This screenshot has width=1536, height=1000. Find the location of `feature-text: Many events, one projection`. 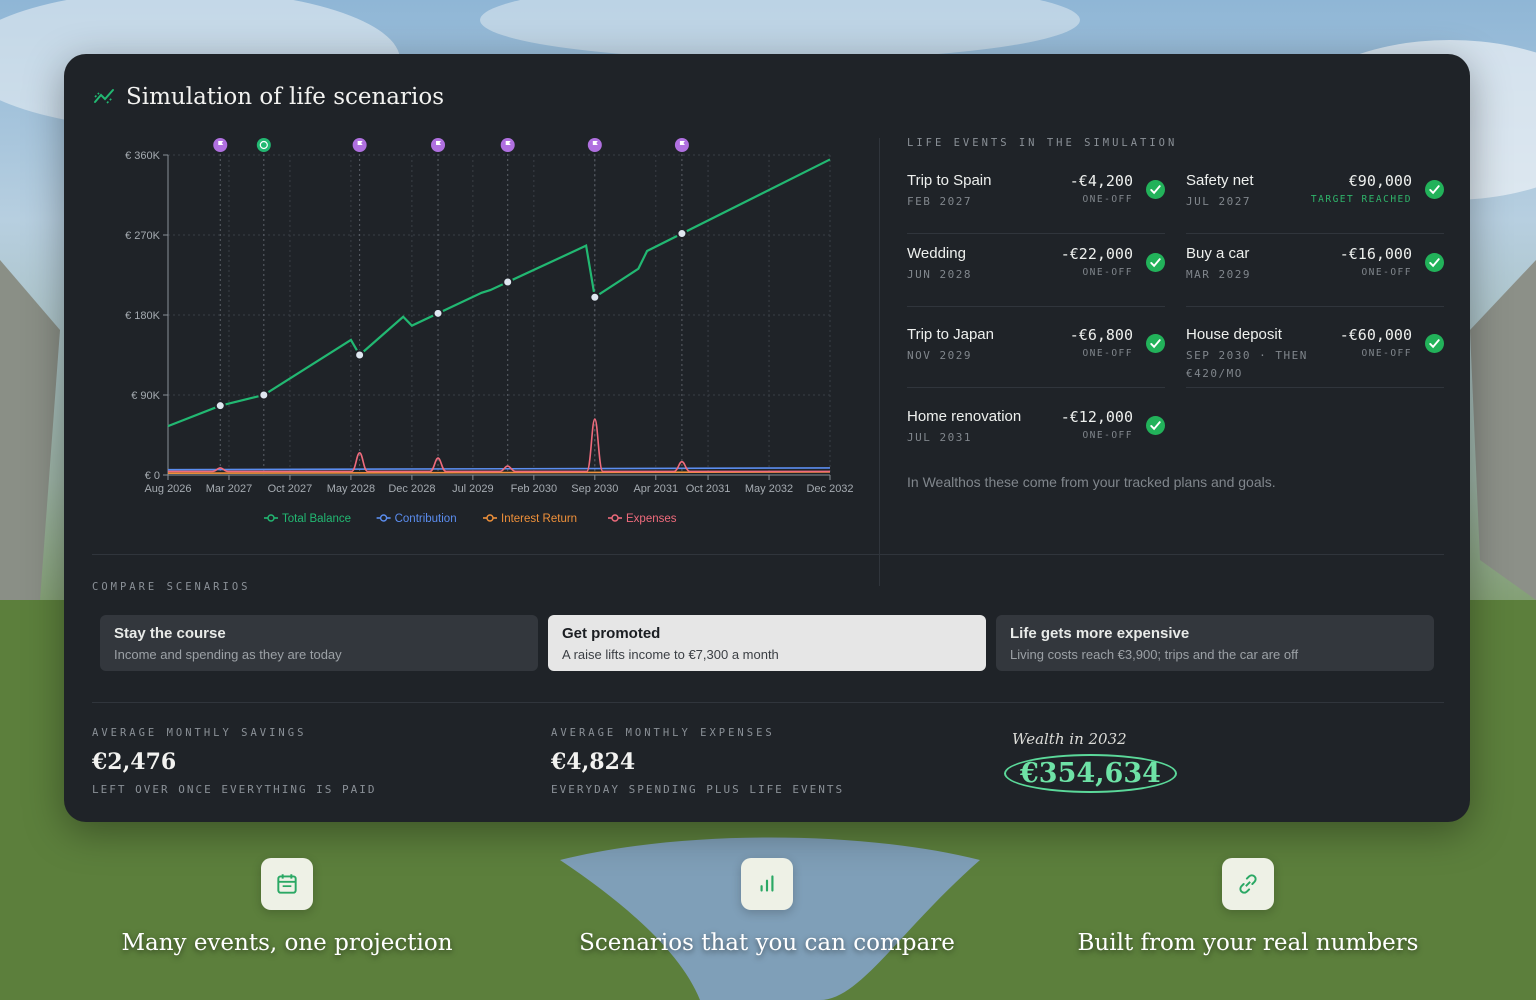

feature-text: Many events, one projection is located at coordinates (287, 943).